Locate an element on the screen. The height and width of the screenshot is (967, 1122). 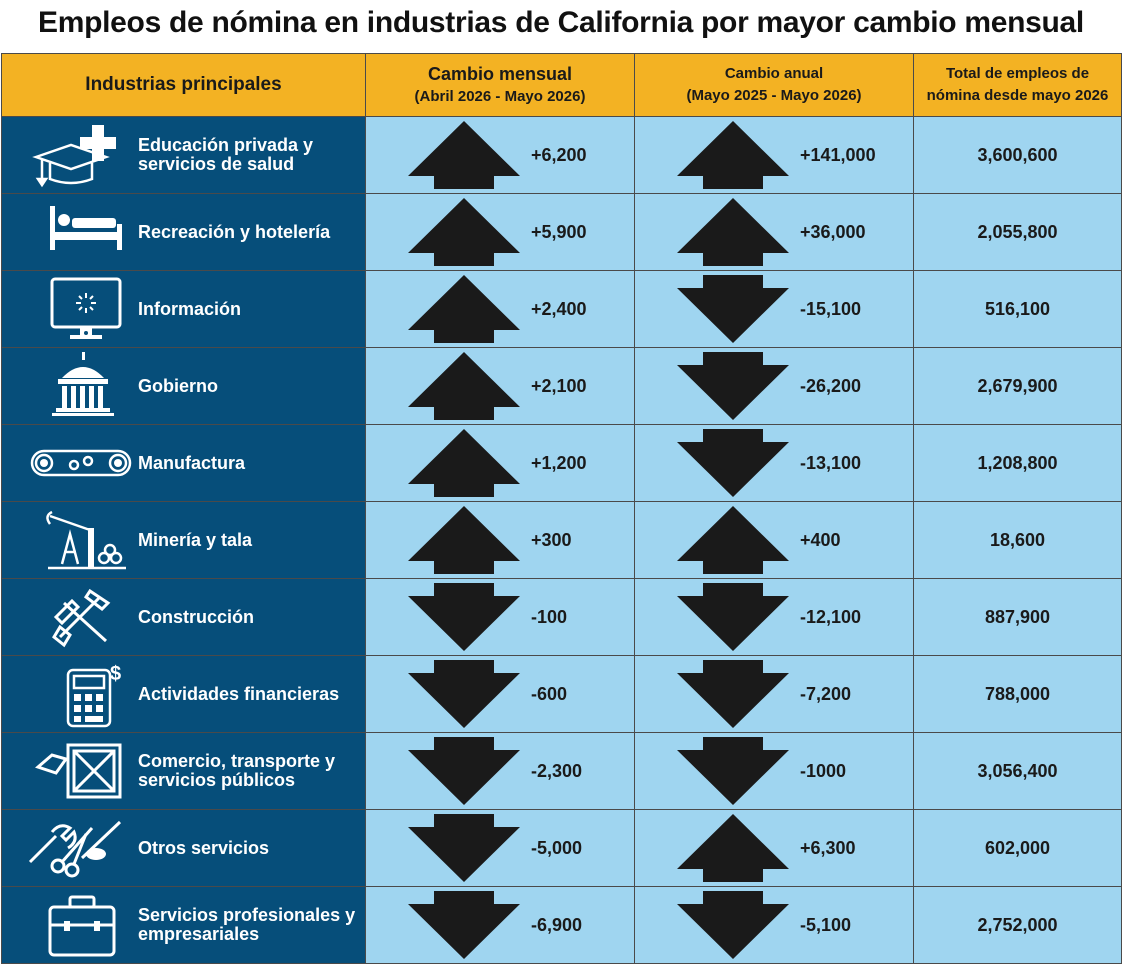
total-jobs-value: 2,055,800 is located at coordinates (1017, 231).